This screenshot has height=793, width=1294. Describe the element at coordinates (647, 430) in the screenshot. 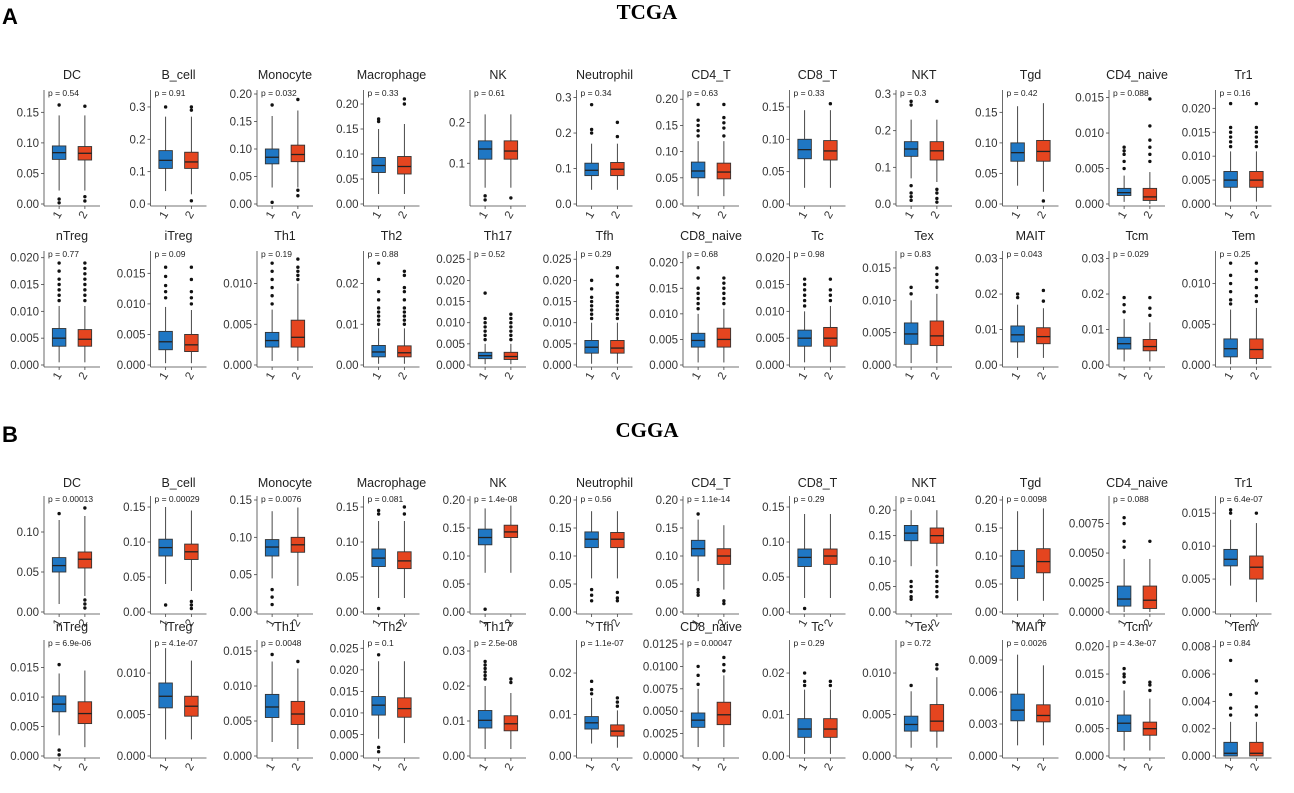

I see `cohort-title: CGGA` at that location.